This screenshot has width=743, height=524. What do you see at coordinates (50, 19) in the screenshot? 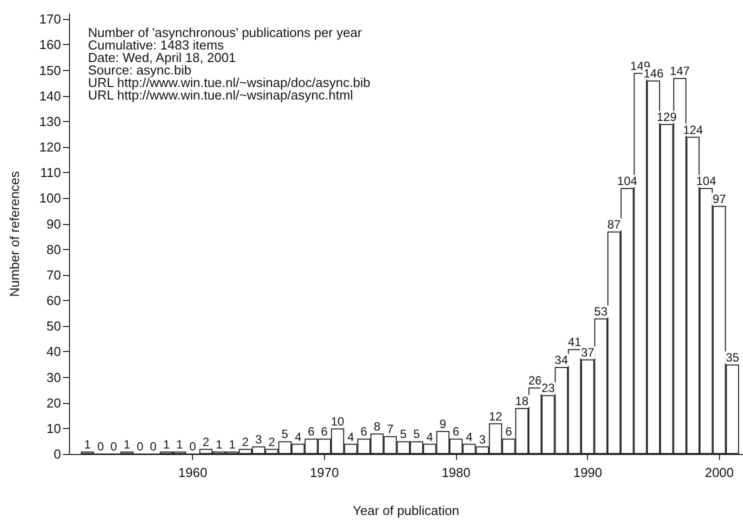
I see `y-tick-label: 170` at bounding box center [50, 19].